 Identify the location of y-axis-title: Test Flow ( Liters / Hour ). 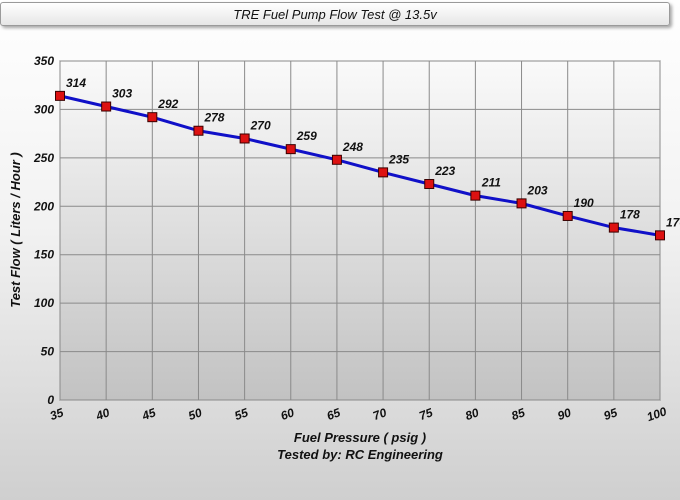
(15, 230).